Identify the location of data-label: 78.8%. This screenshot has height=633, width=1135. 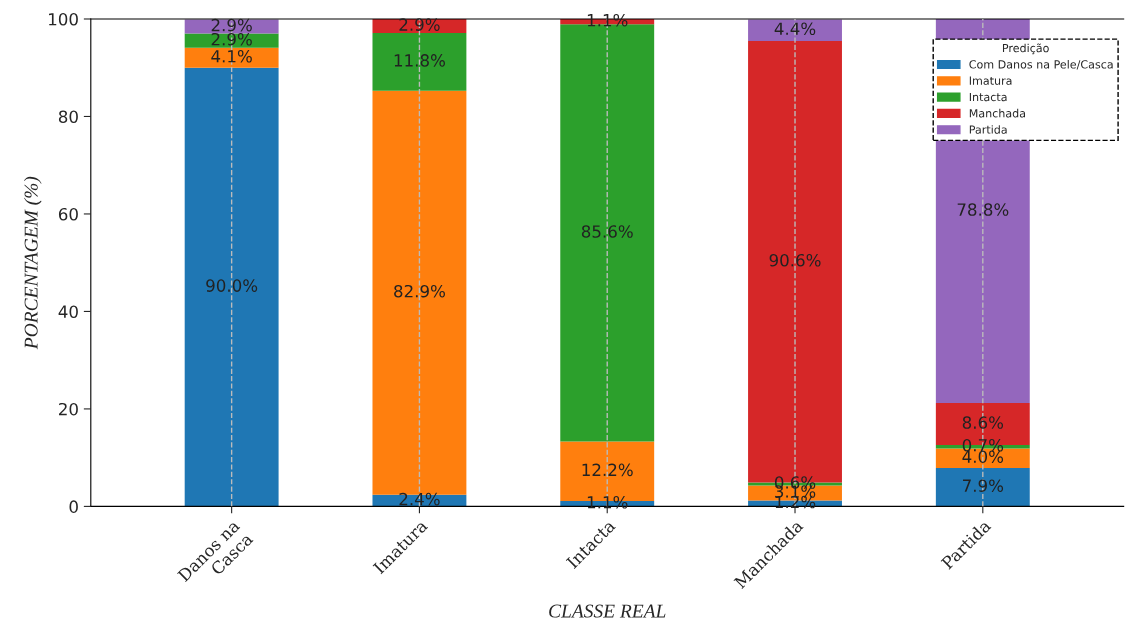
(983, 209).